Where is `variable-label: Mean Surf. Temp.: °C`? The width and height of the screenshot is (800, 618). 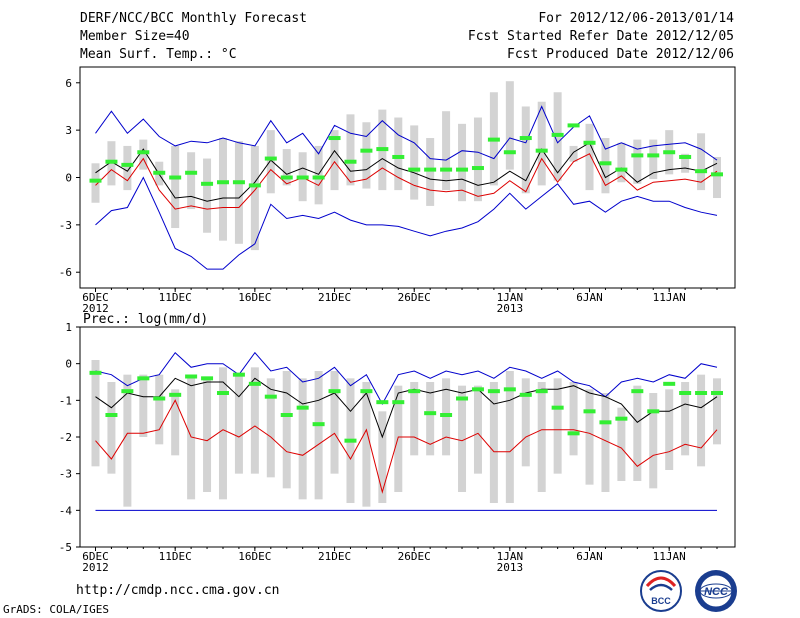
variable-label: Mean Surf. Temp.: °C is located at coordinates (158, 54).